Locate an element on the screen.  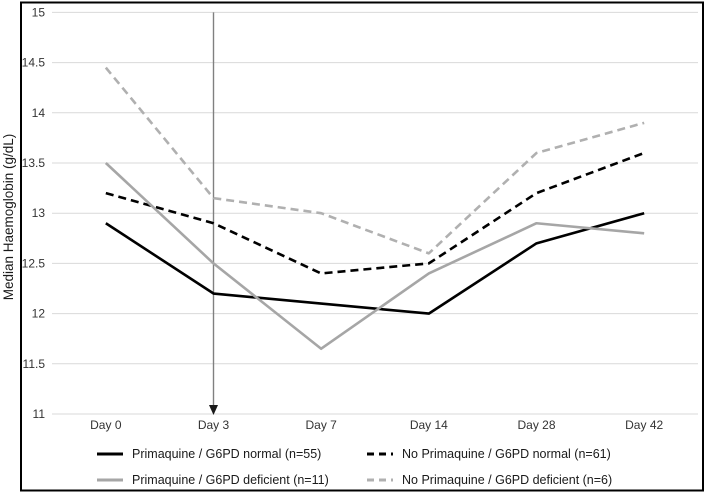
legend-line-sample-dashed-gray is located at coordinates (380, 480).